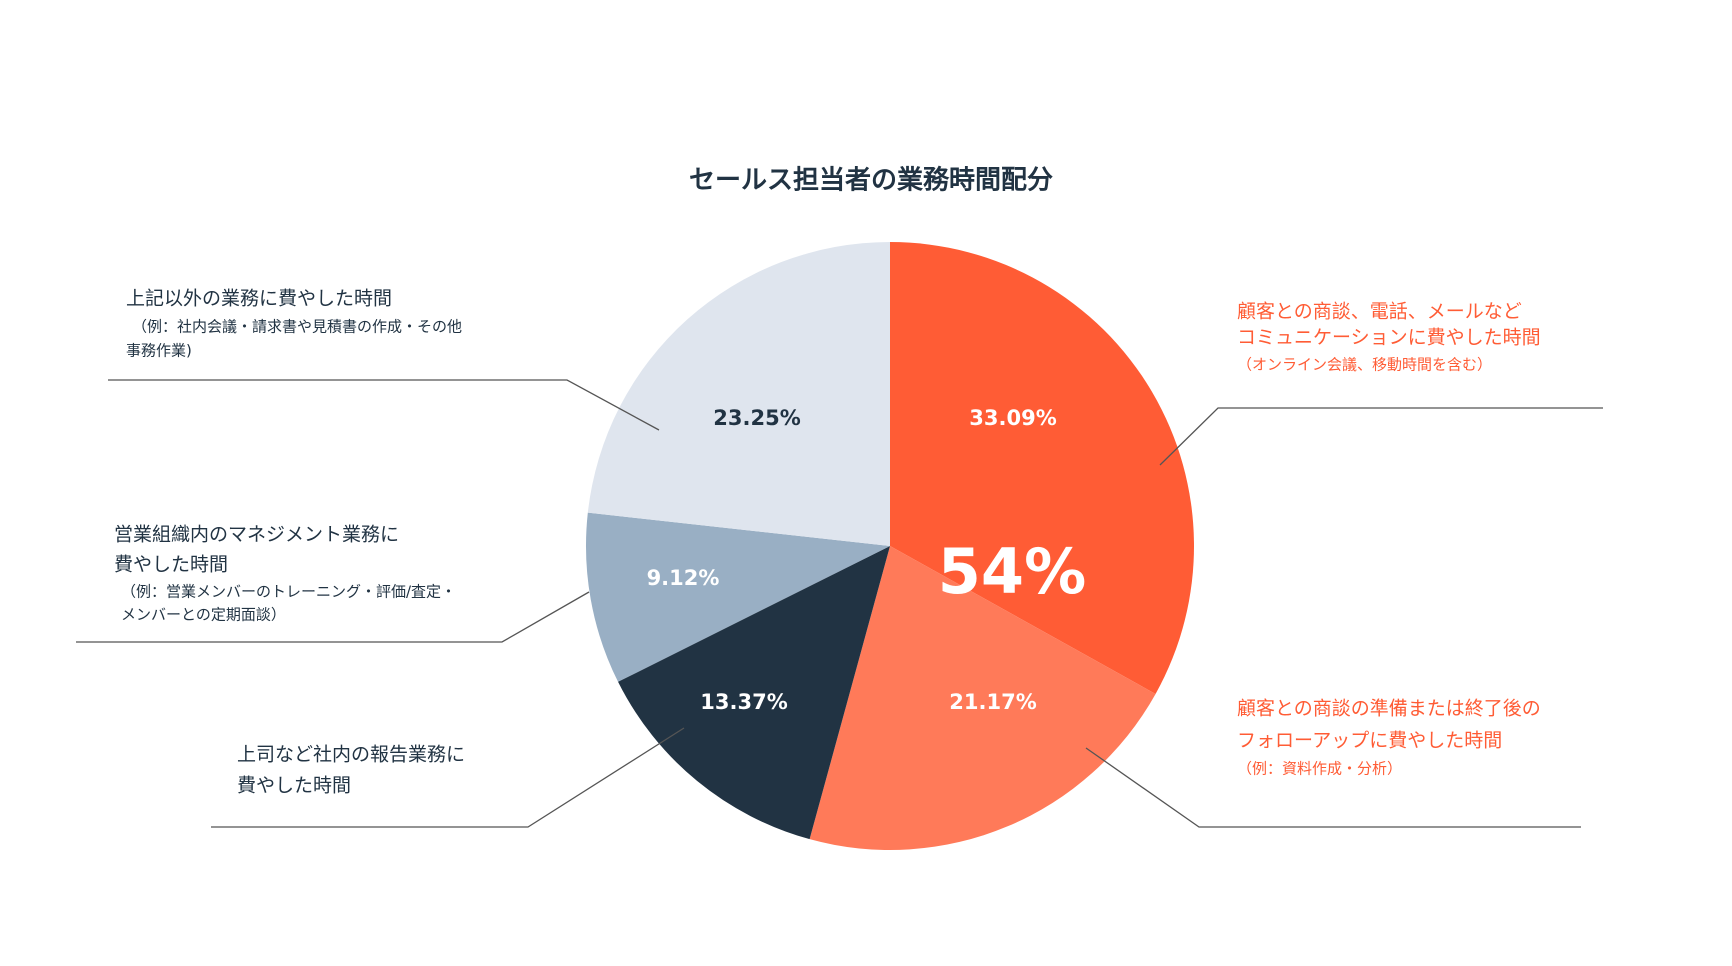 The image size is (1732, 966). I want to click on chart-title: セールス担当者の業務時間配分, so click(871, 181).